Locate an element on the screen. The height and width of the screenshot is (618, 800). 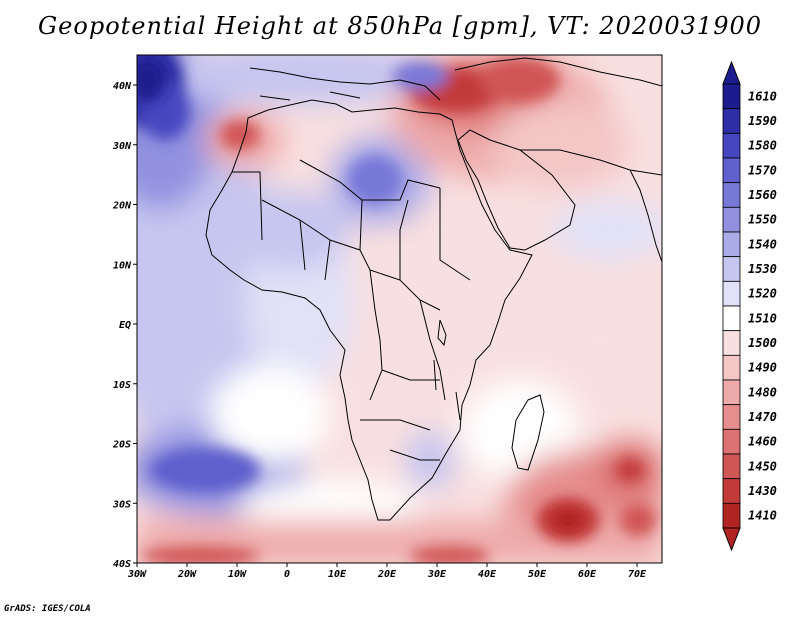
lon-tick-label: 30W is located at coordinates (137, 574).